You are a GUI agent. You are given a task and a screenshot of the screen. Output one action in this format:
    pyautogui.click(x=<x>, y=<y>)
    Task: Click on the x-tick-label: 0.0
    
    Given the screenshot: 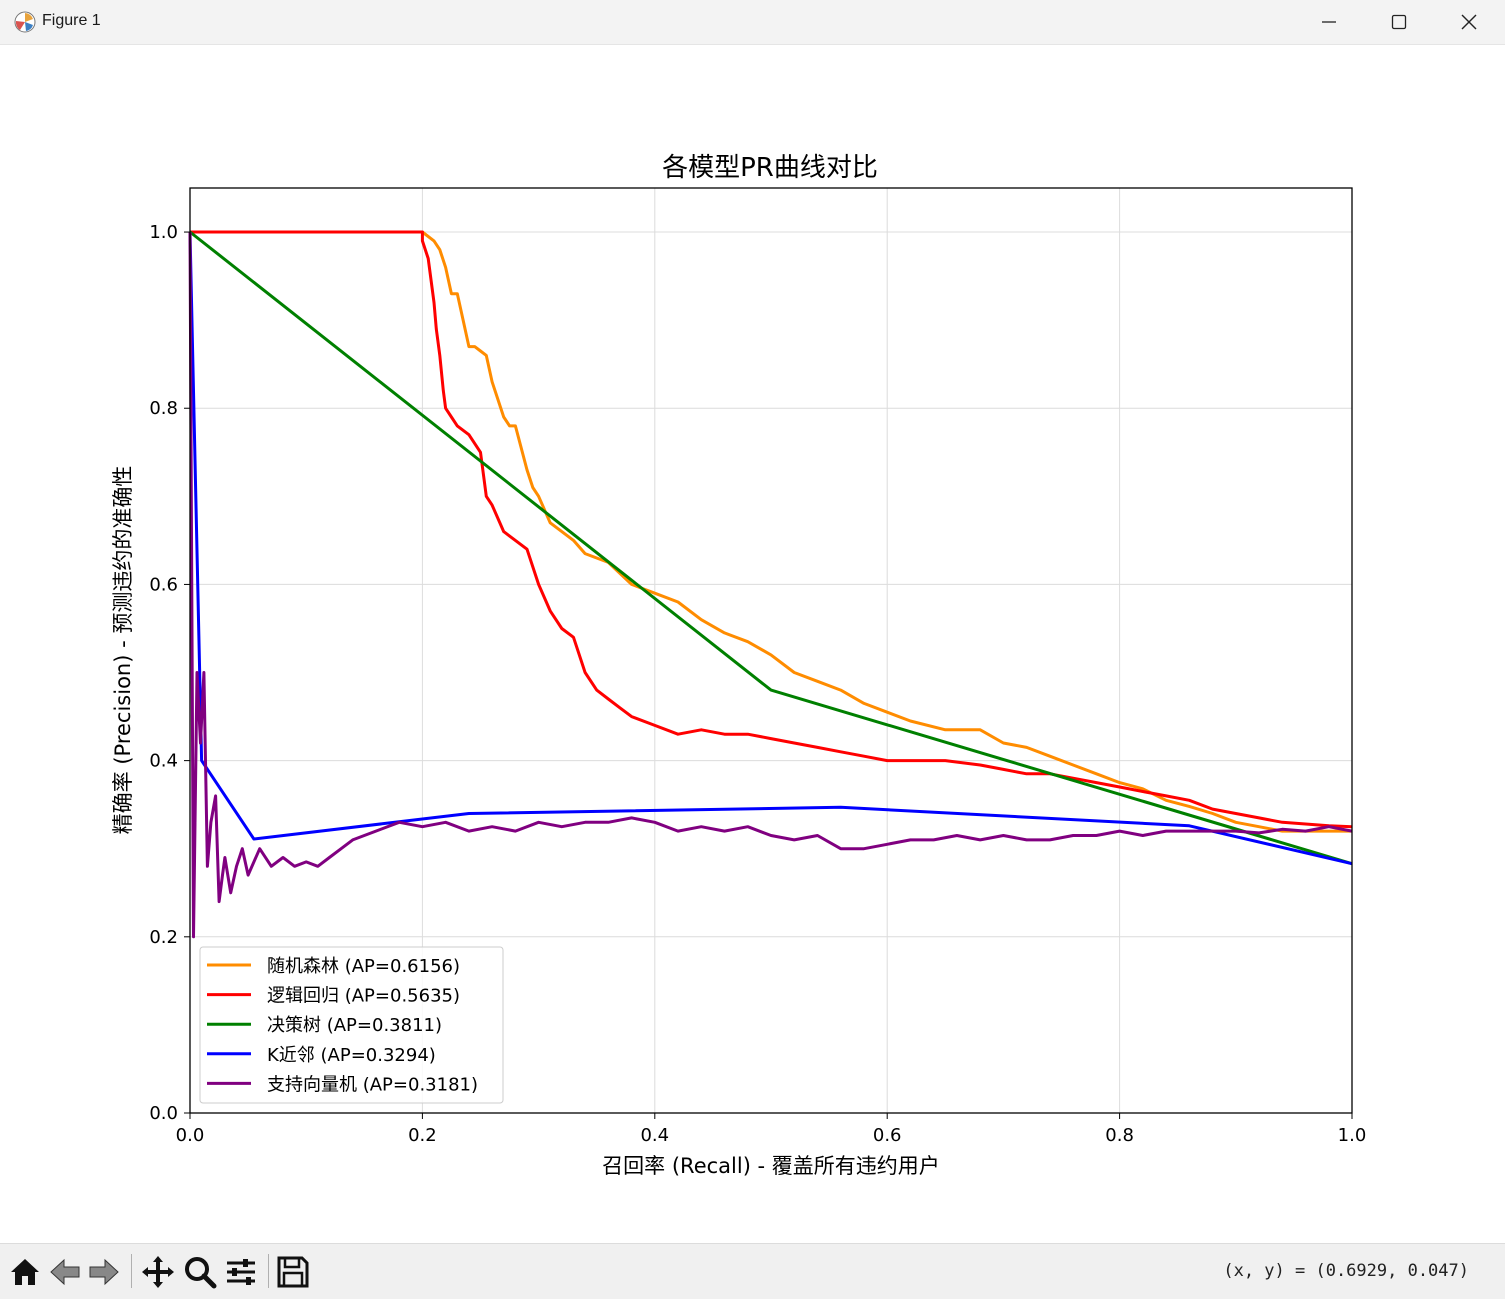 What is the action you would take?
    pyautogui.click(x=190, y=1135)
    